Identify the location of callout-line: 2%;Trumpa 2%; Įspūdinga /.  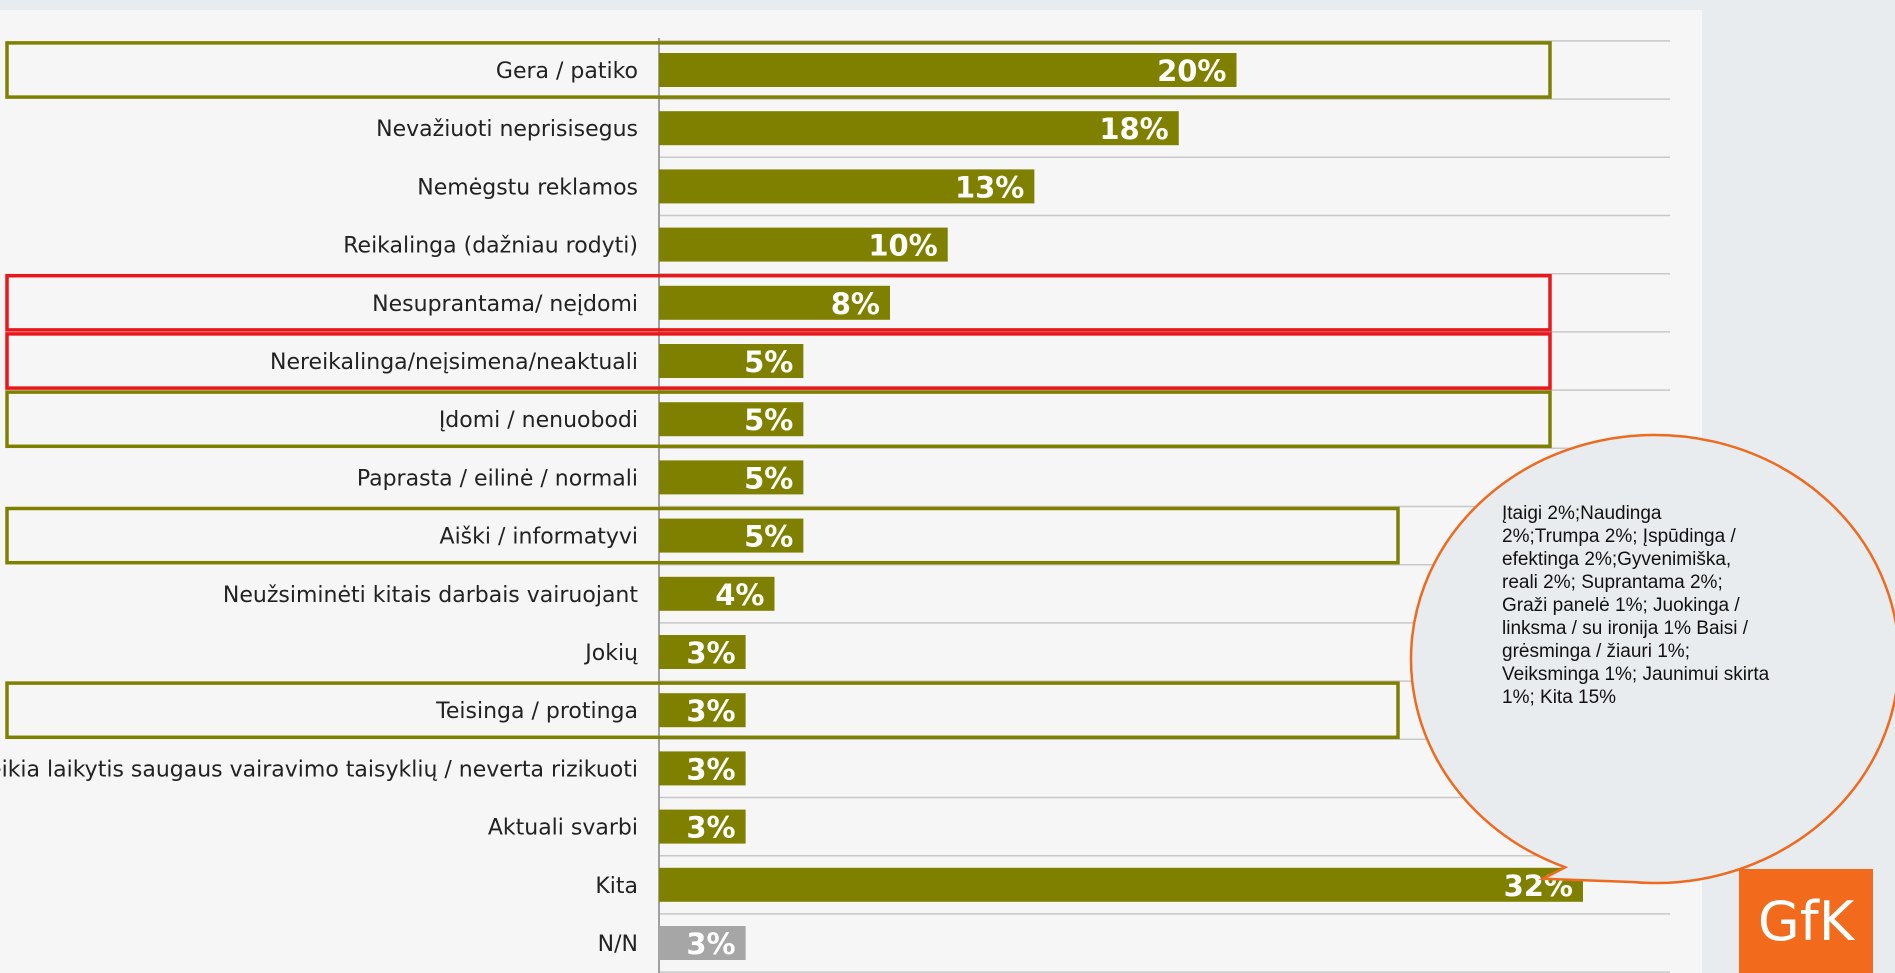
(1619, 536).